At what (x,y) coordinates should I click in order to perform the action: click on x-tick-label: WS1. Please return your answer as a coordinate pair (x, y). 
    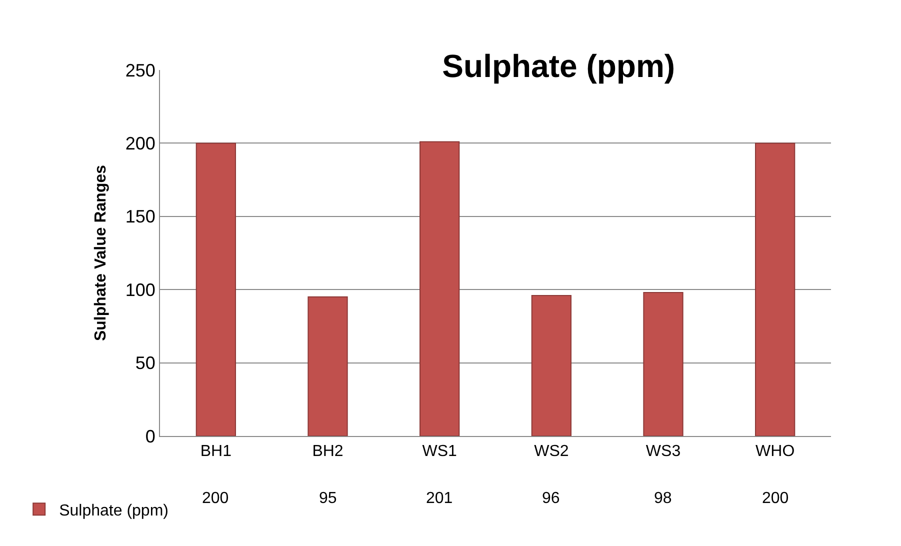
    Looking at the image, I should click on (440, 451).